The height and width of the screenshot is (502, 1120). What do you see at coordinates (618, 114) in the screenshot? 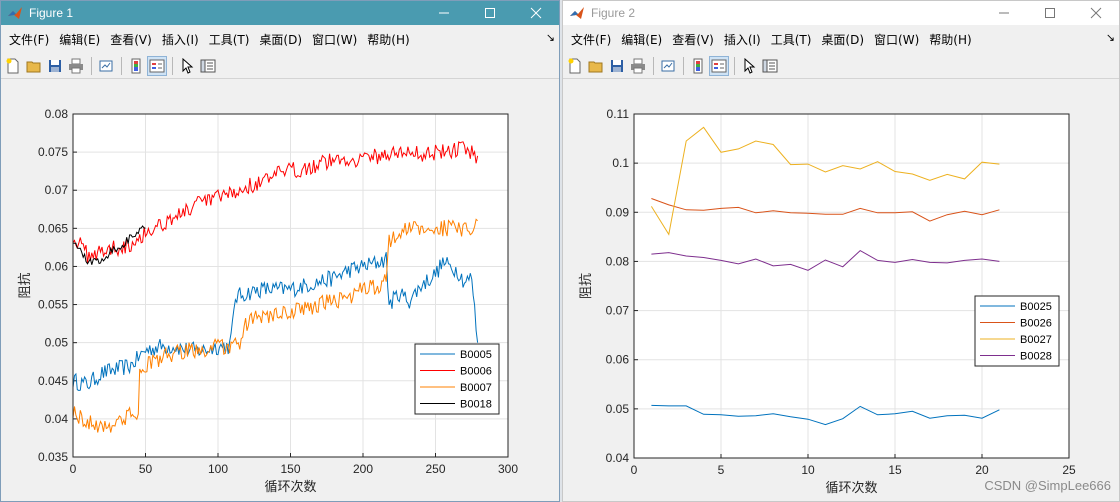
I see `y-tick-label: 0.11` at bounding box center [618, 114].